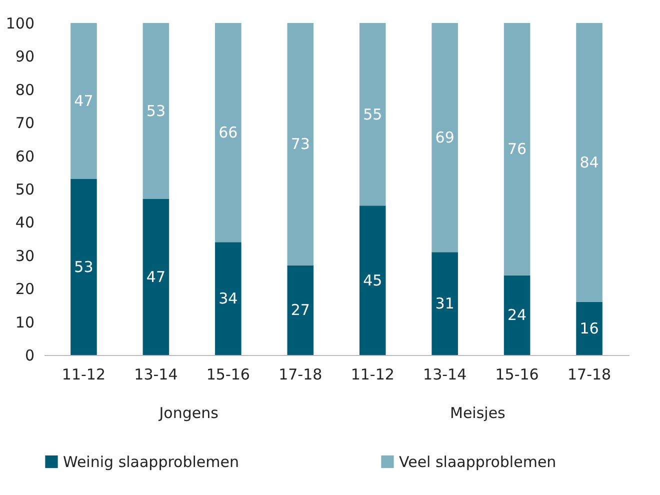  I want to click on data-label: 84, so click(589, 162).